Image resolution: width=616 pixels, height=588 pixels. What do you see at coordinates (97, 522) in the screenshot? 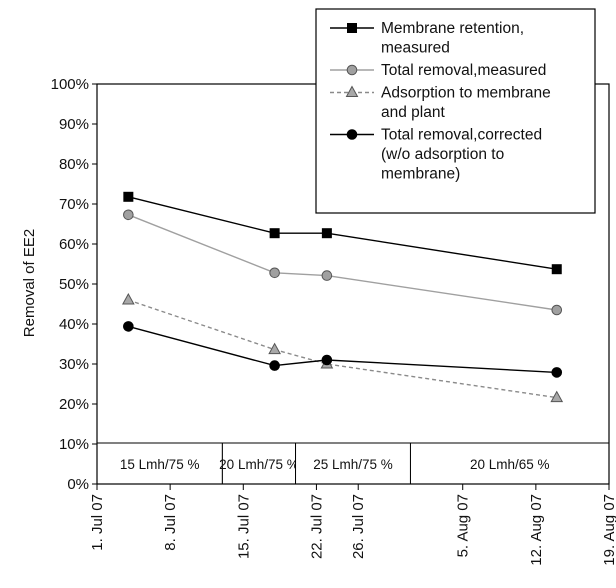
I see `x-tick-label: 1. Jul 07` at bounding box center [97, 522].